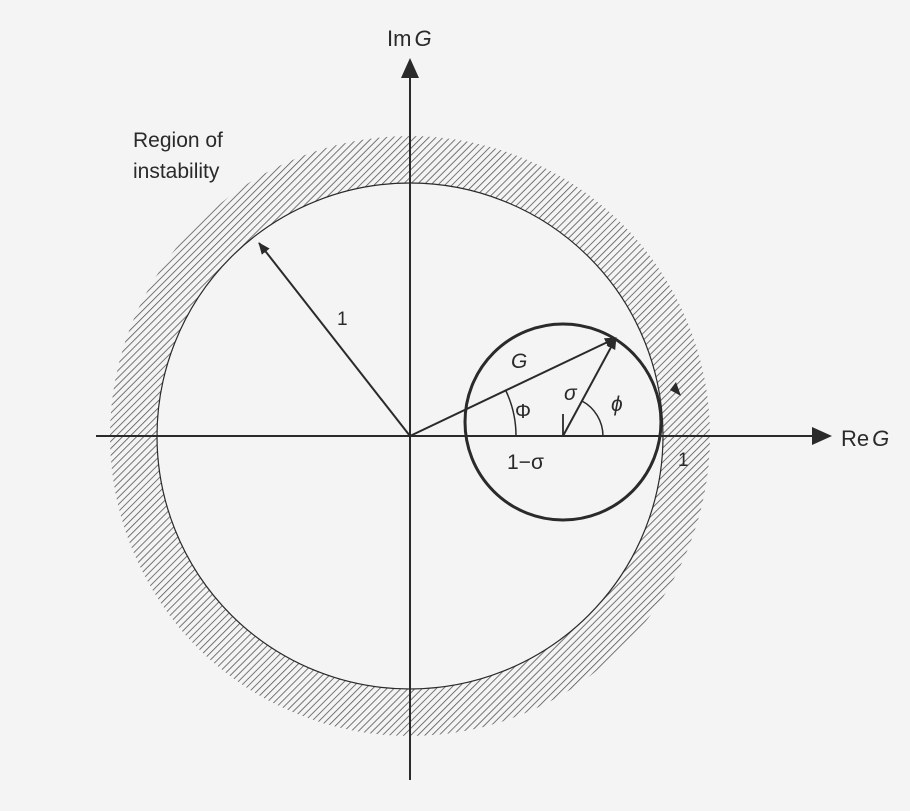 This screenshot has height=811, width=910. I want to click on region-label-line2: instability, so click(176, 171).